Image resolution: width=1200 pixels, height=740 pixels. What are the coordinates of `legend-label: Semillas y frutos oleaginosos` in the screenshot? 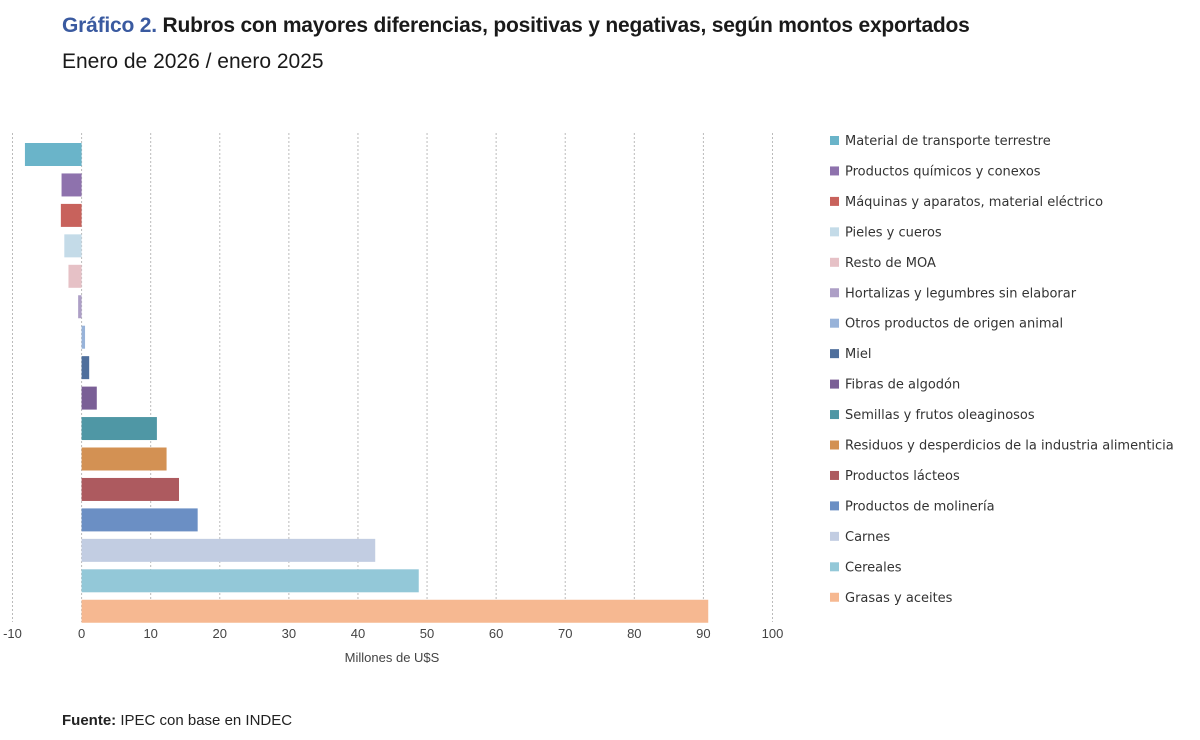 It's located at (940, 415).